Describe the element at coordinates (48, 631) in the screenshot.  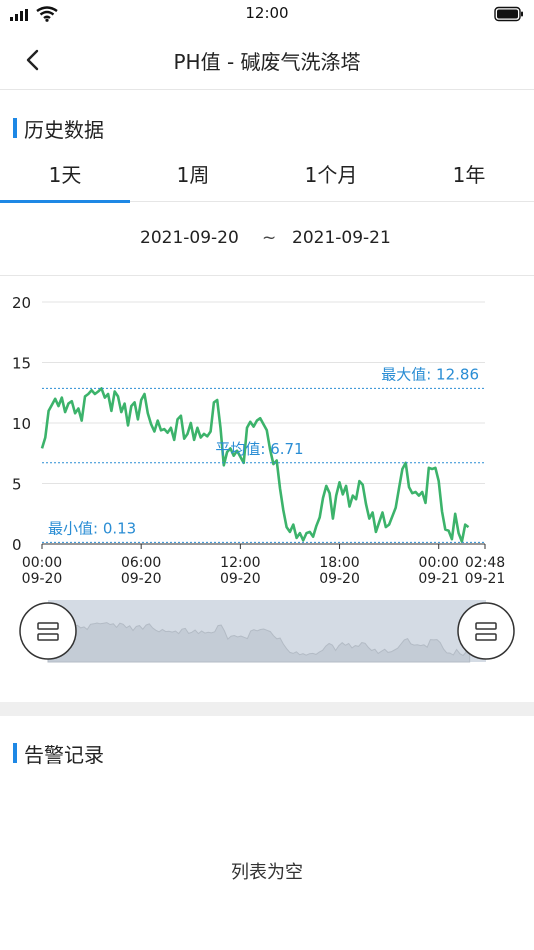
I see `slider-handle-start` at that location.